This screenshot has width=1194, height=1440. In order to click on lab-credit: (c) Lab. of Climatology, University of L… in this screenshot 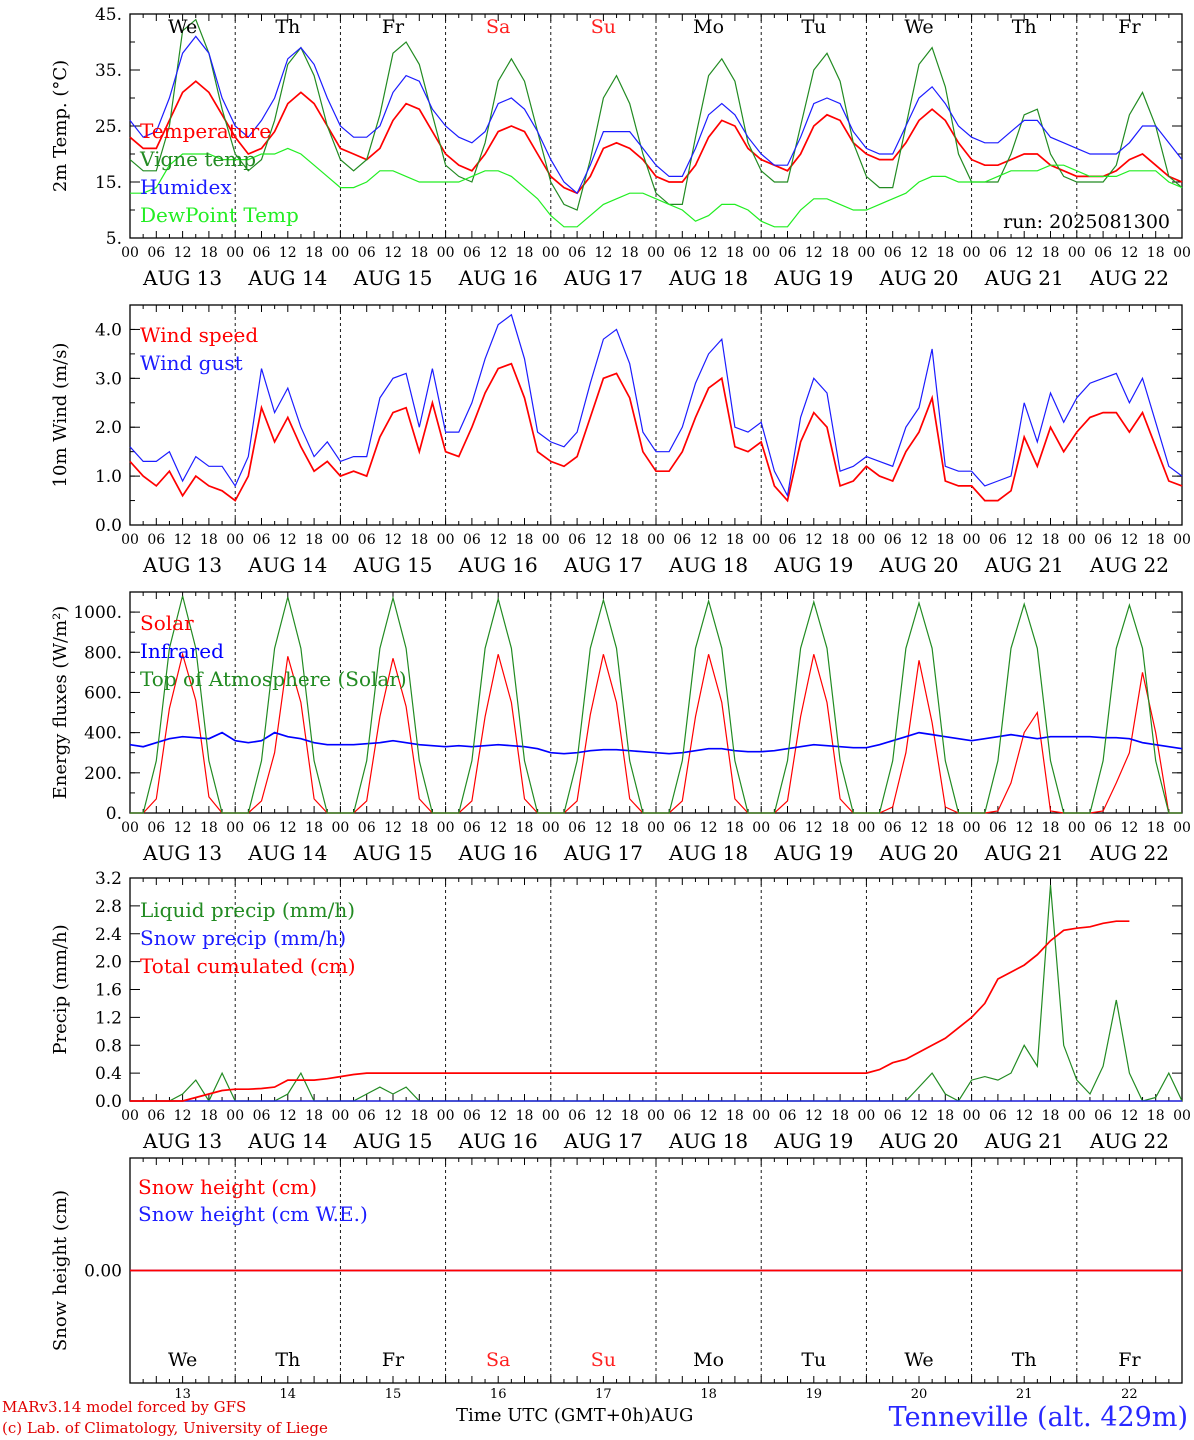, I will do `click(165, 1428)`.